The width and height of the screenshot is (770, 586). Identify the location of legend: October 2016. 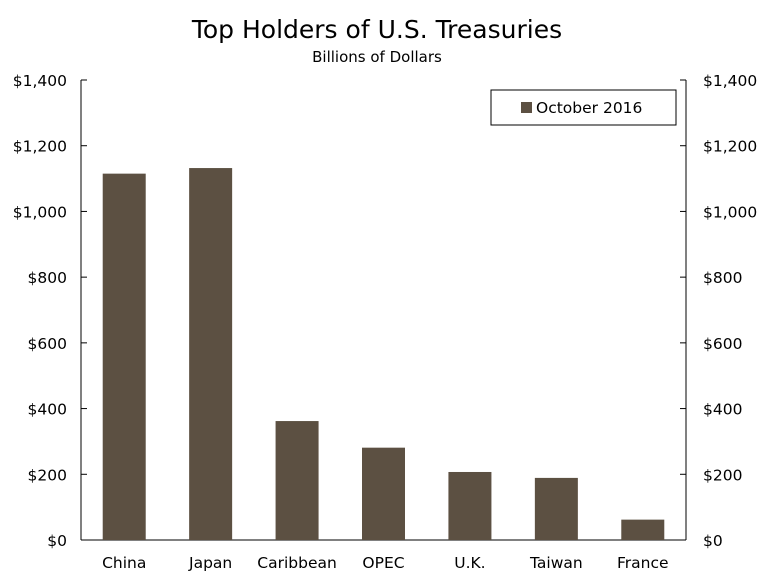
(583, 107).